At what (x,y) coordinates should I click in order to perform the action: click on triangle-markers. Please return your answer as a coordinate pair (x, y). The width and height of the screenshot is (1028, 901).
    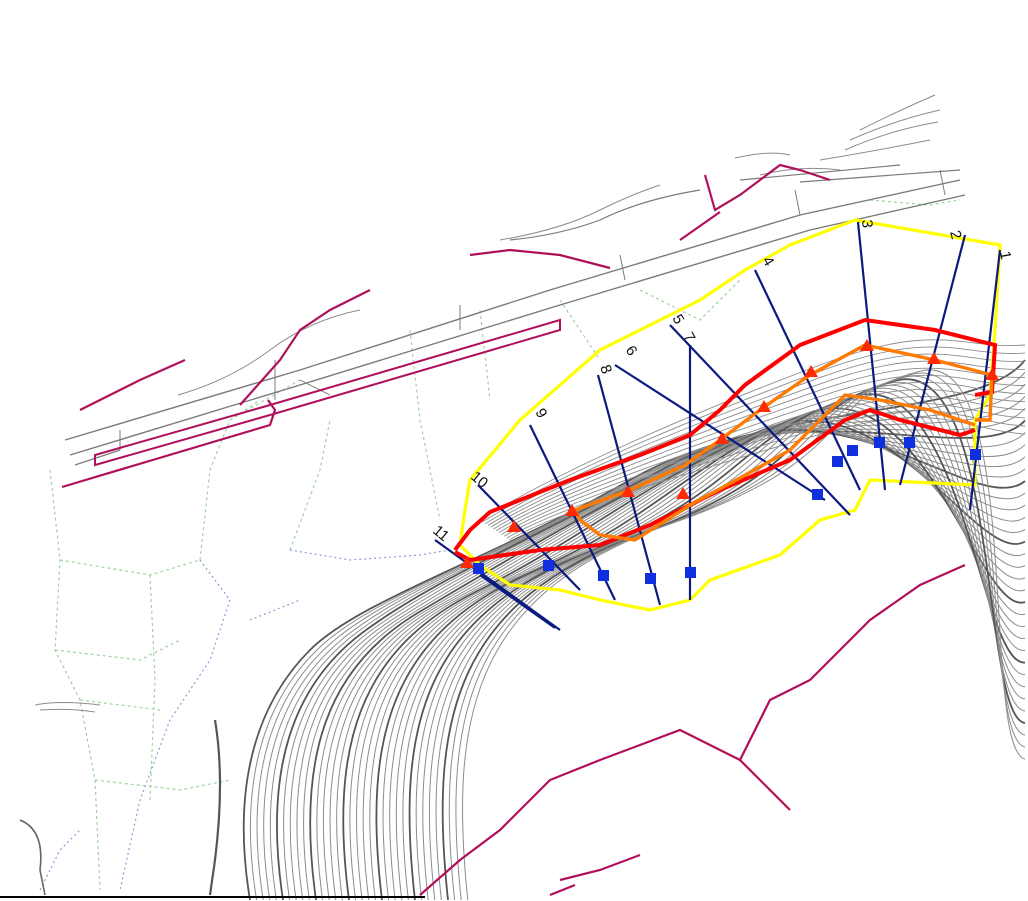
    Looking at the image, I should click on (729, 453).